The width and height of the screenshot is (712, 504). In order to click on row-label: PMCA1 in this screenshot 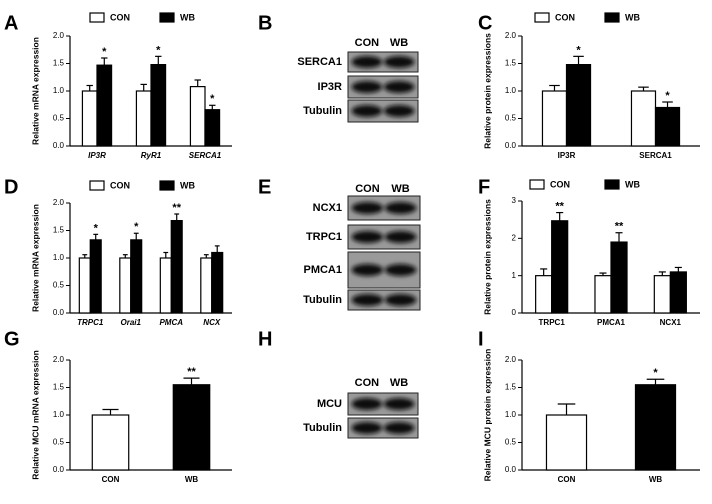, I will do `click(322, 270)`.